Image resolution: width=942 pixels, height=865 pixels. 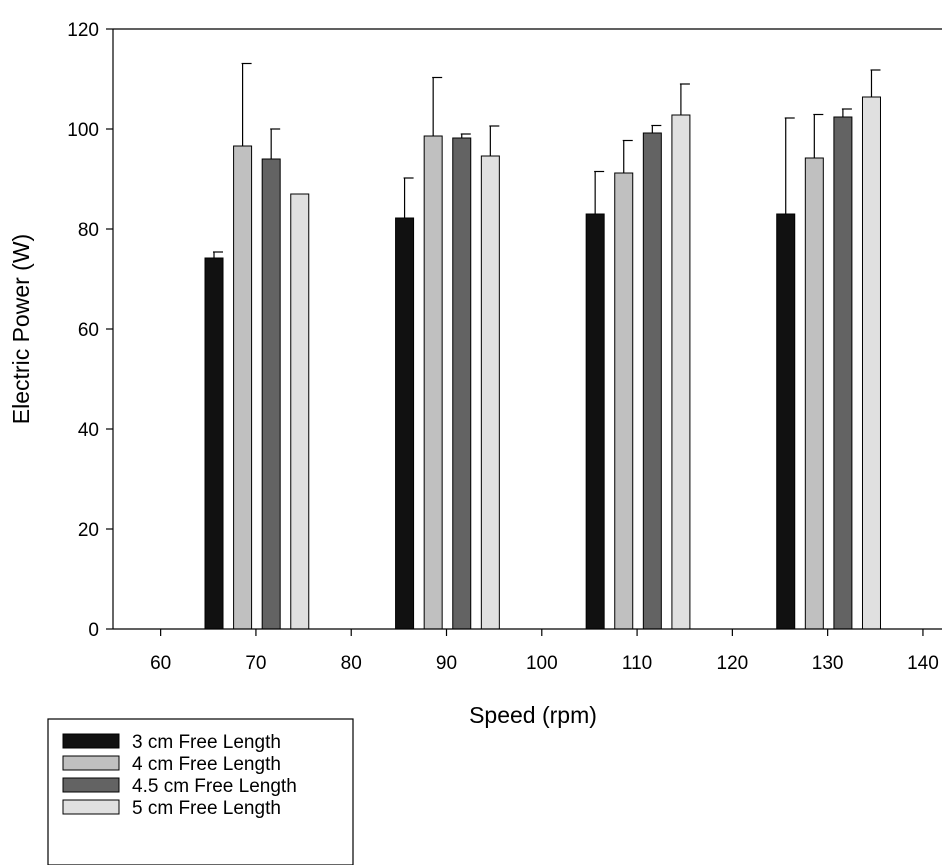 What do you see at coordinates (88, 230) in the screenshot?
I see `y-tick-label: 80` at bounding box center [88, 230].